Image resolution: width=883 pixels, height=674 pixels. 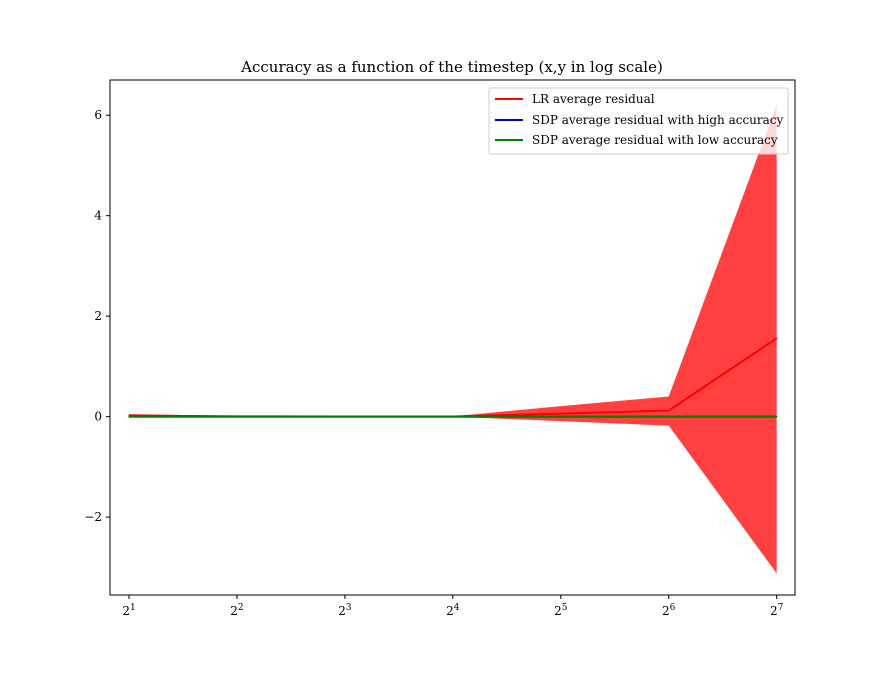 I want to click on x-tick-label: 25, so click(x=561, y=610).